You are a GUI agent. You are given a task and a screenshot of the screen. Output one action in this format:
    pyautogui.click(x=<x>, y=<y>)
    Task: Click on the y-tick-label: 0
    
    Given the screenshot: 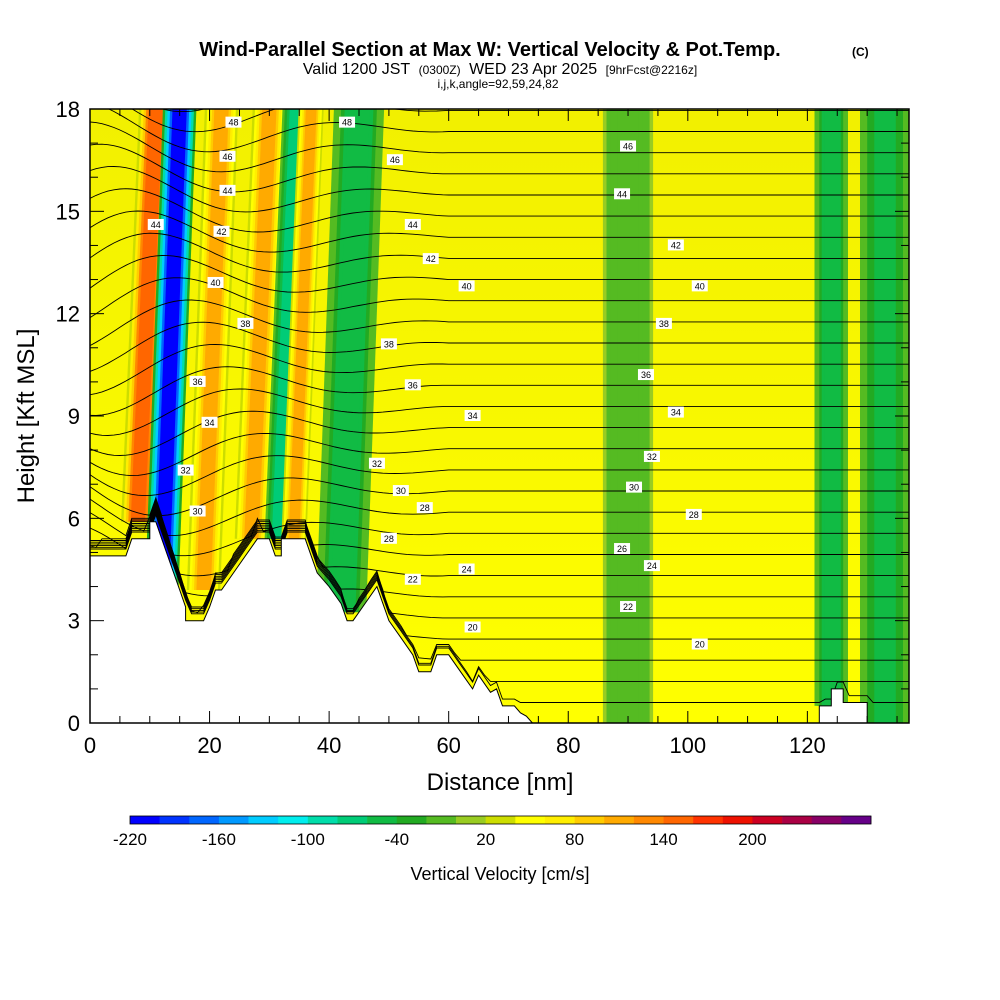 What is the action you would take?
    pyautogui.click(x=74, y=723)
    